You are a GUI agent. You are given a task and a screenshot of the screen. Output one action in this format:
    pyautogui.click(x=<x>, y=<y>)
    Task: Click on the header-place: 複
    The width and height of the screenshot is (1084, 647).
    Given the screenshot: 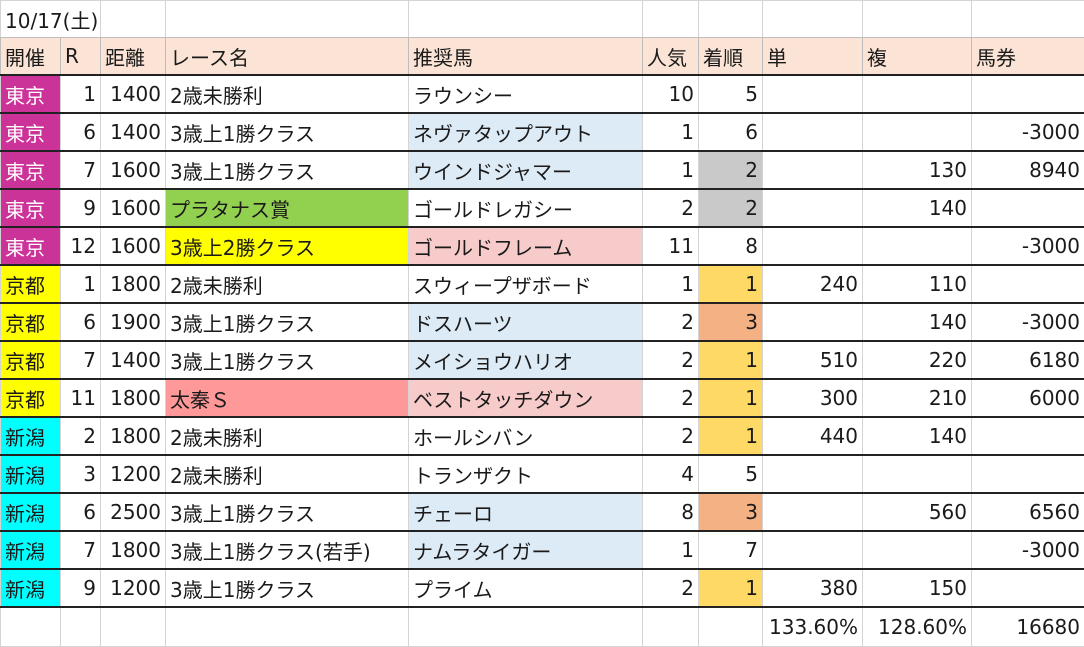 What is the action you would take?
    pyautogui.click(x=917, y=57)
    